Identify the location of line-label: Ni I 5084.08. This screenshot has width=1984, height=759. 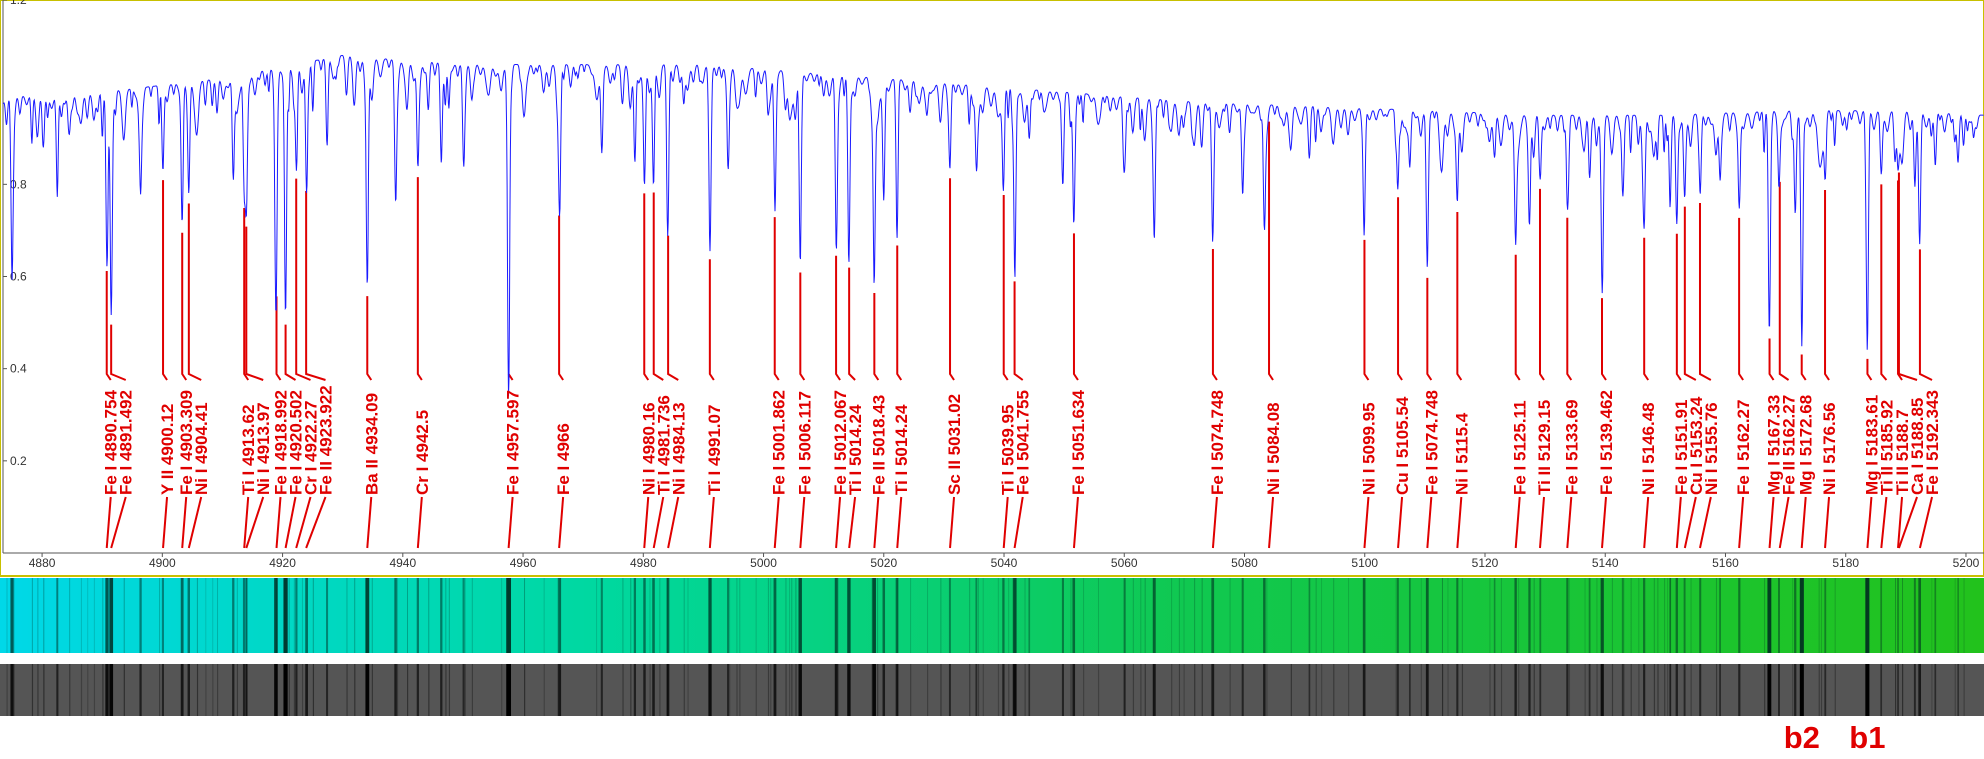
(1273, 448).